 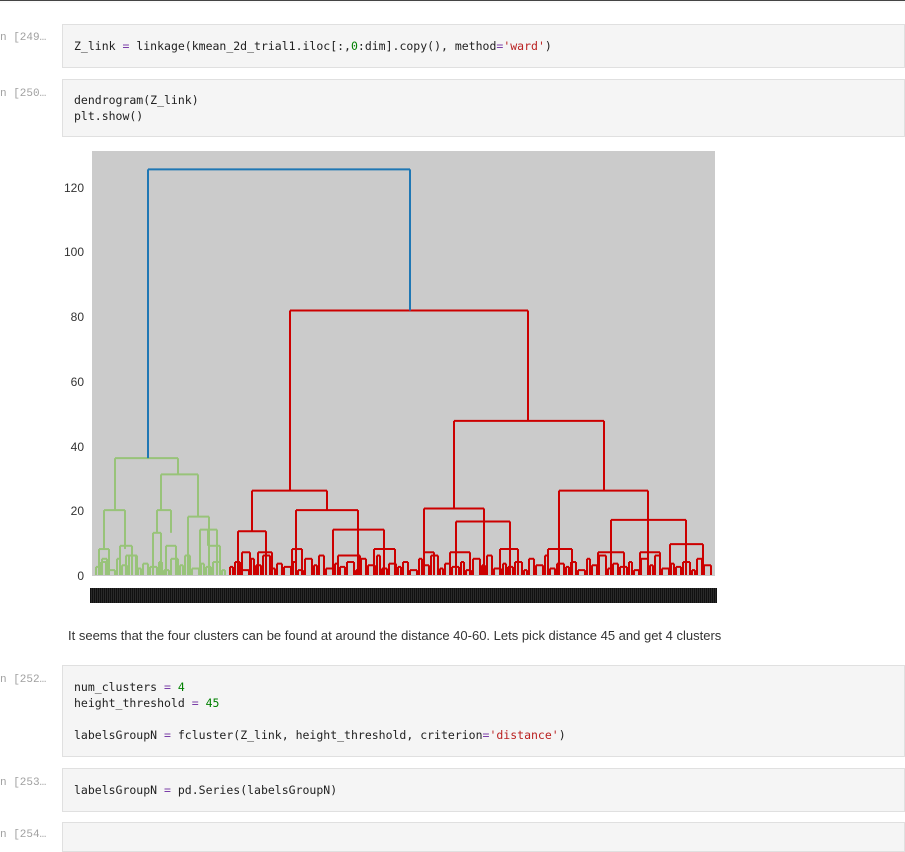 I want to click on leaf-labels, so click(x=403, y=595).